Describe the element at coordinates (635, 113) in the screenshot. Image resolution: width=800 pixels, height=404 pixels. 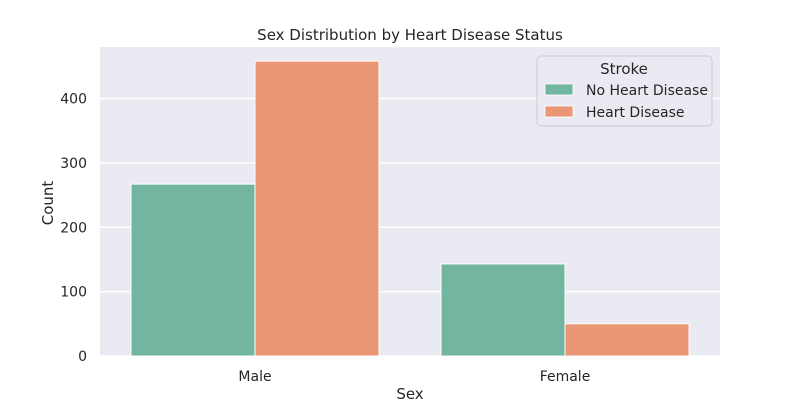
I see `legend-label: Heart Disease` at that location.